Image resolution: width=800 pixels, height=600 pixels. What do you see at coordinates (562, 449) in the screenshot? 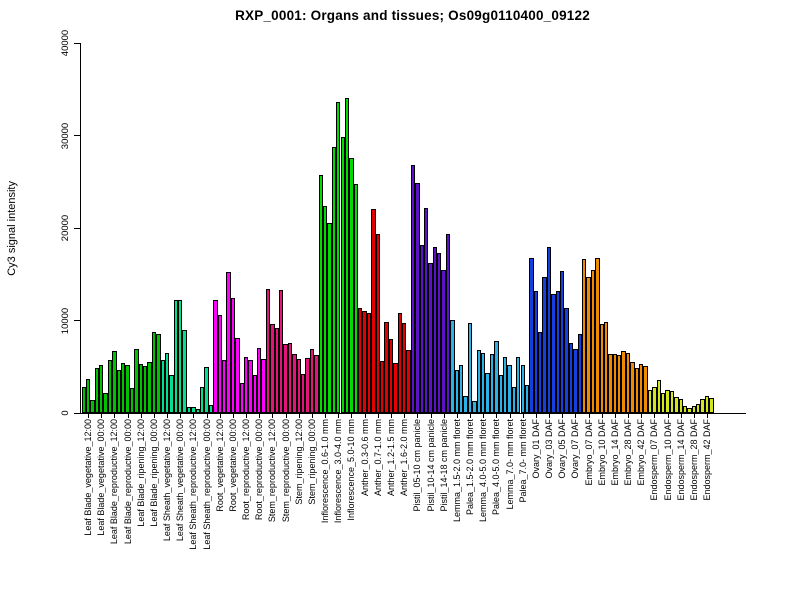
I see `x-tick-label: Ovary_05 DAF` at bounding box center [562, 449].